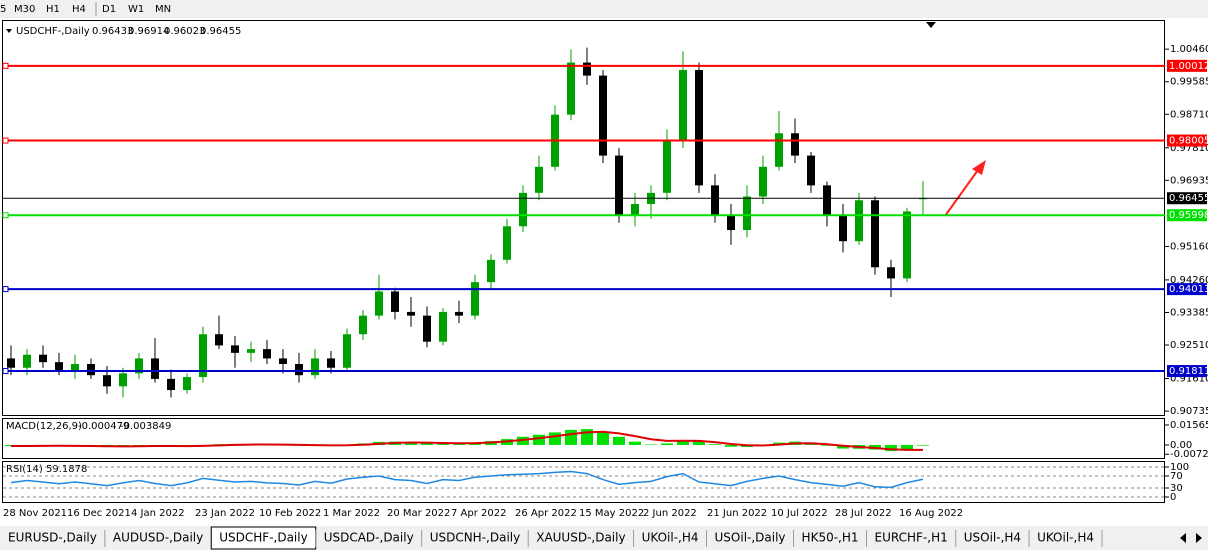 The image size is (1208, 554). I want to click on y-tick-label: 0.94260, so click(1189, 280).